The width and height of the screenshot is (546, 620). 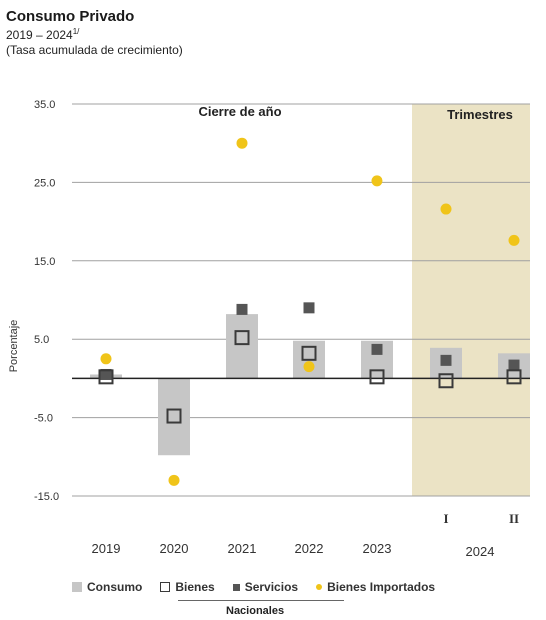 I want to click on y-axis-label: Porcentaje, so click(x=14, y=346).